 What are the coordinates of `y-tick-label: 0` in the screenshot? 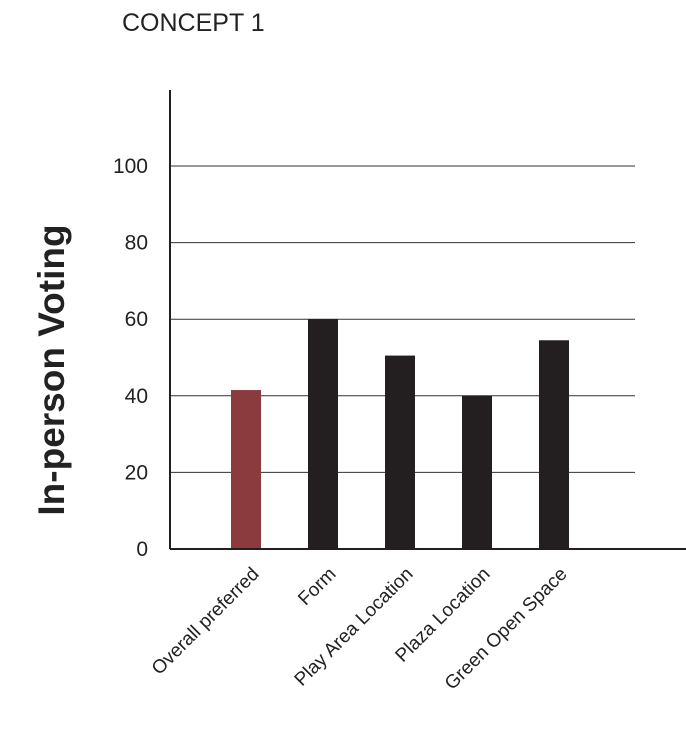 It's located at (142, 549).